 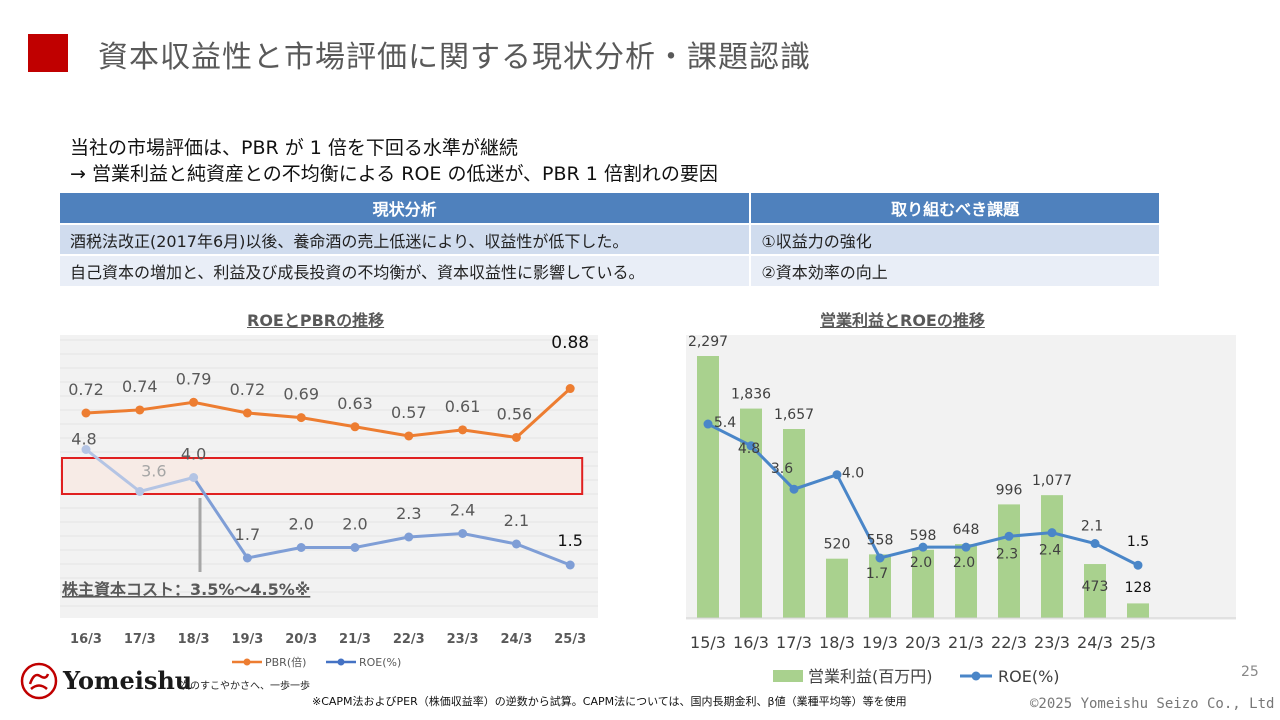 I want to click on profit-data-label: 648, so click(x=966, y=530).